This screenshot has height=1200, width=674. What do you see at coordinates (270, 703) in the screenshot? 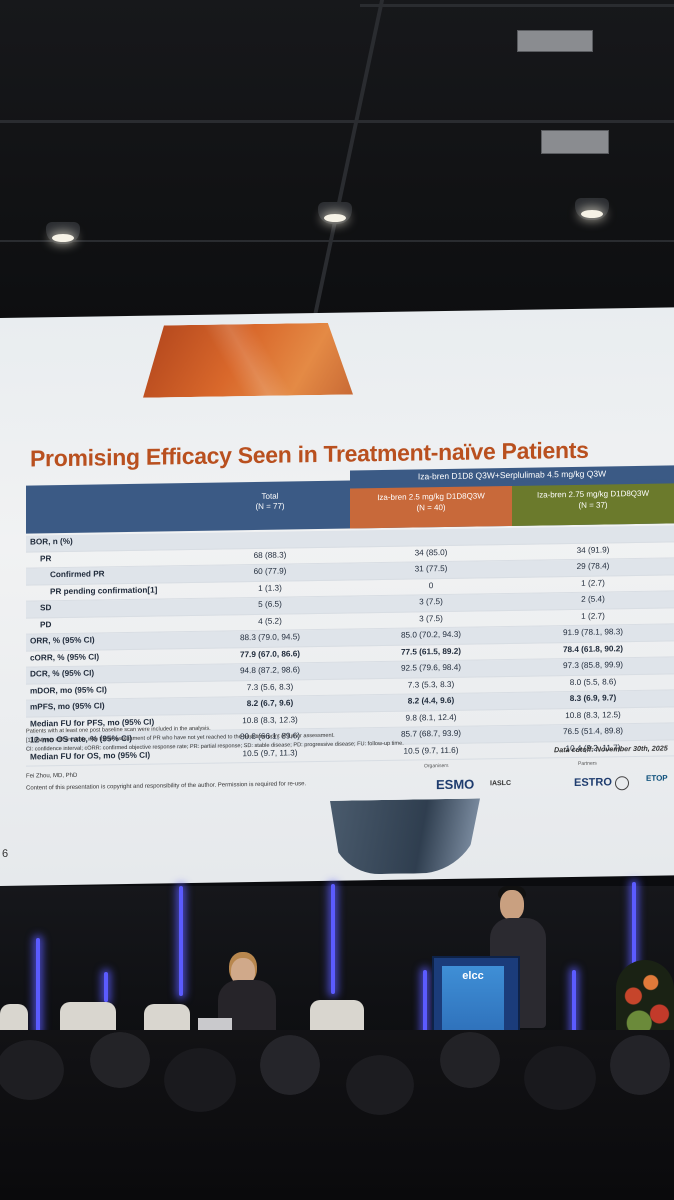
I see `cell-total: 8.2 (6.7, 9.6)` at bounding box center [270, 703].